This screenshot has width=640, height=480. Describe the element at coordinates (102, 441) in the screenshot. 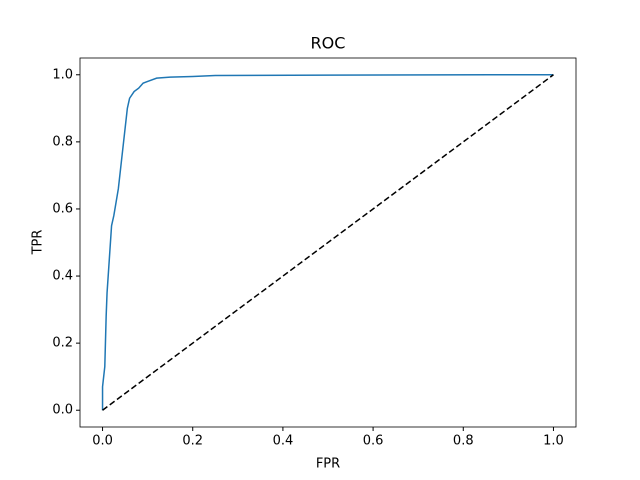

I see `x-tick-label: 0.0` at that location.